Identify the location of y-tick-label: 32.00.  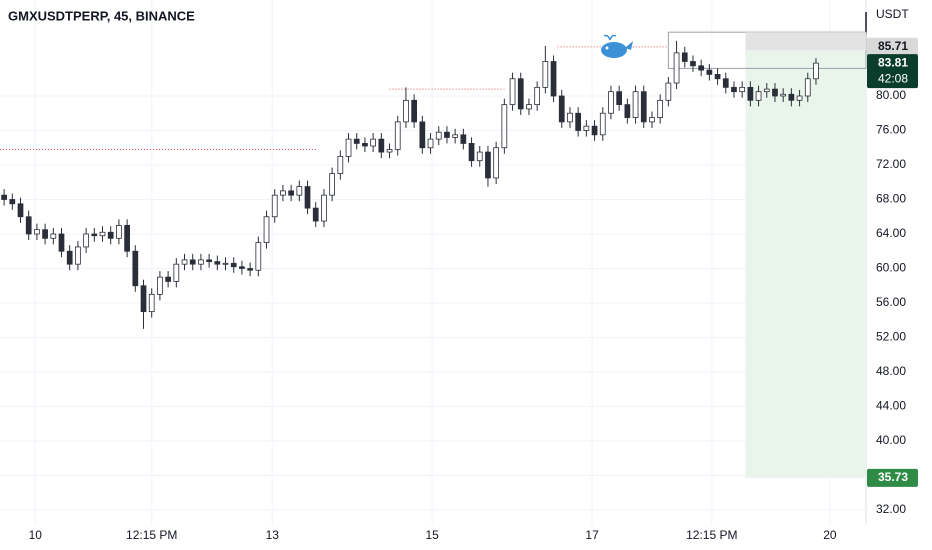
(891, 509).